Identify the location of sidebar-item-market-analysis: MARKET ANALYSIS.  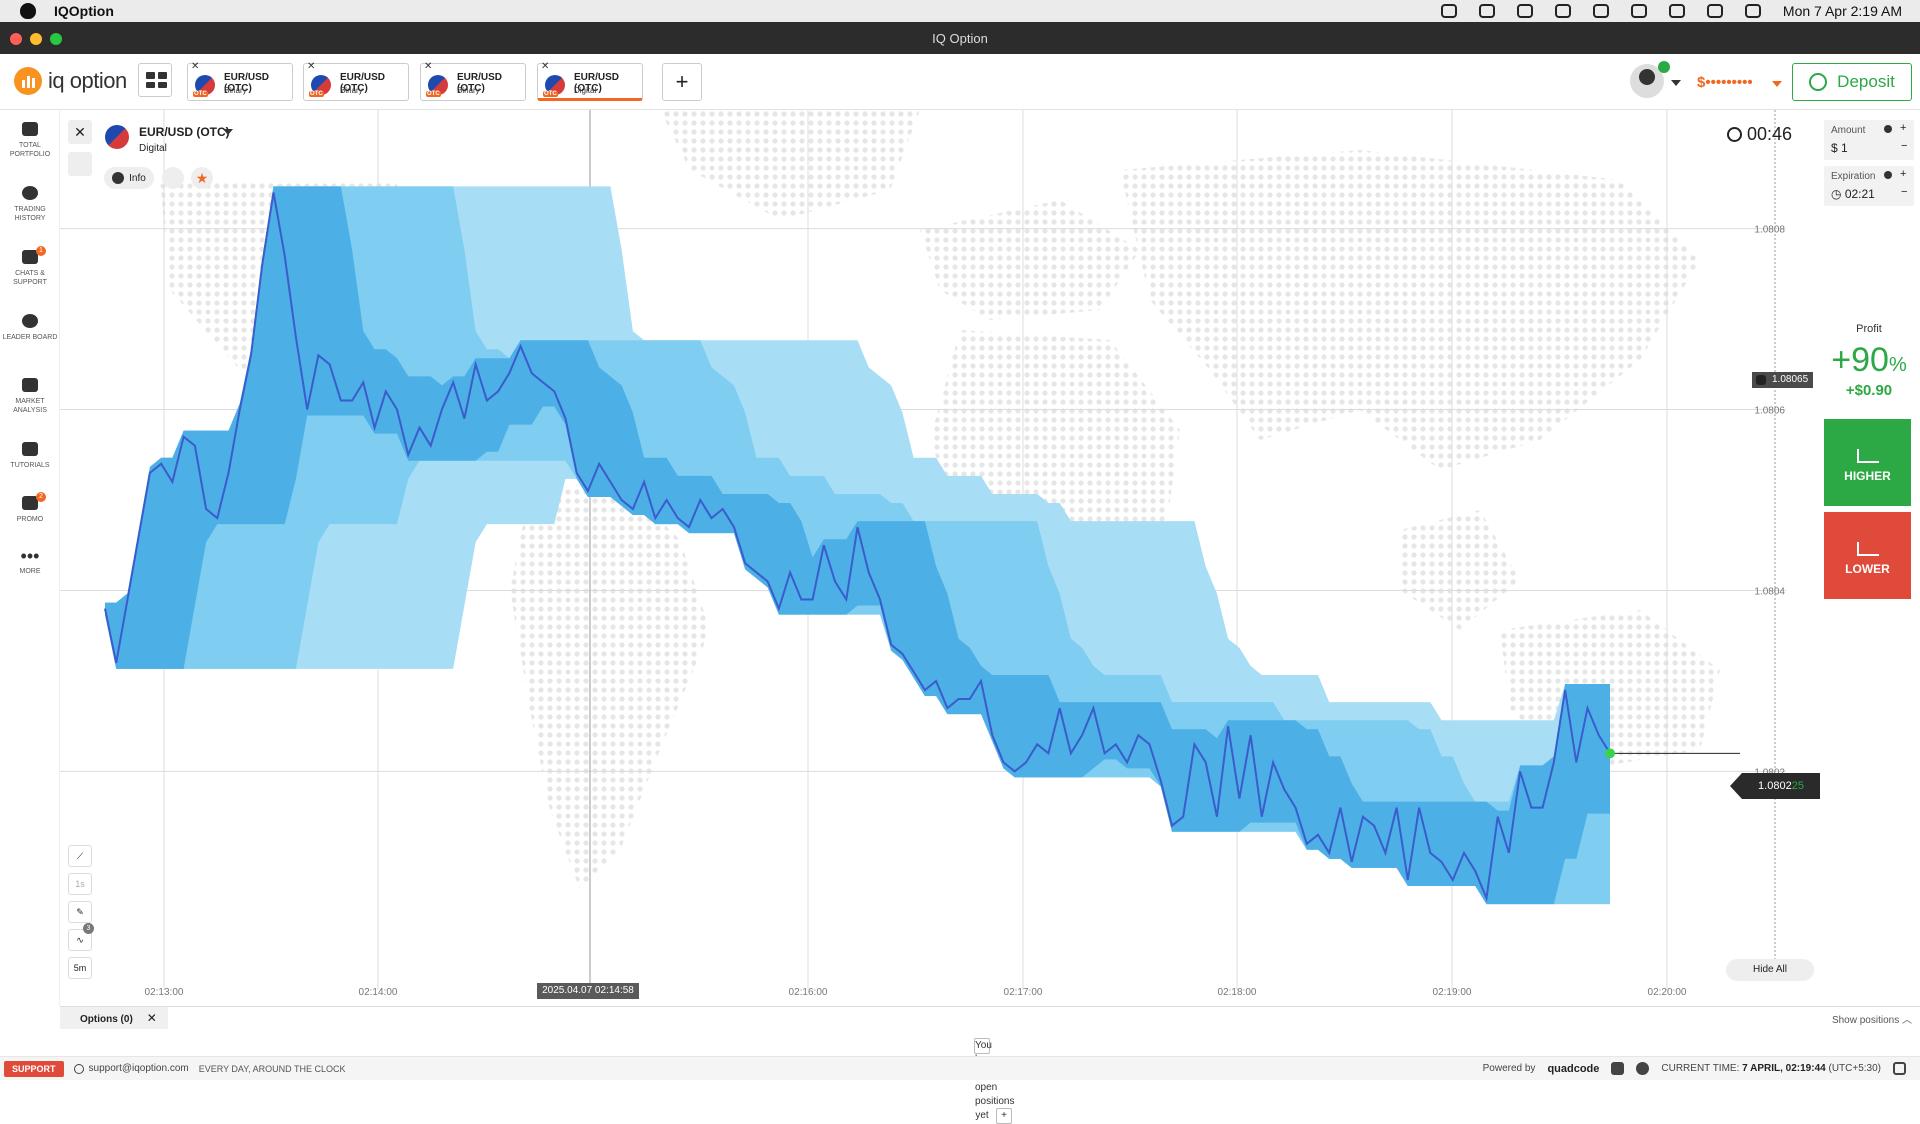
(30, 396).